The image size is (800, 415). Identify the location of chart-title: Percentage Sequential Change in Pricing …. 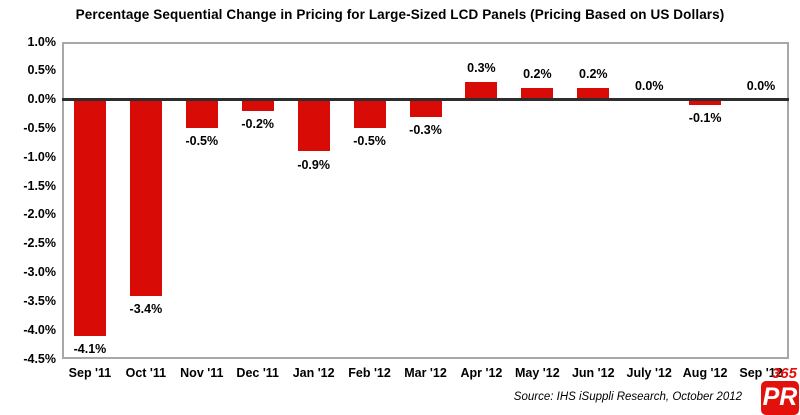
(400, 14).